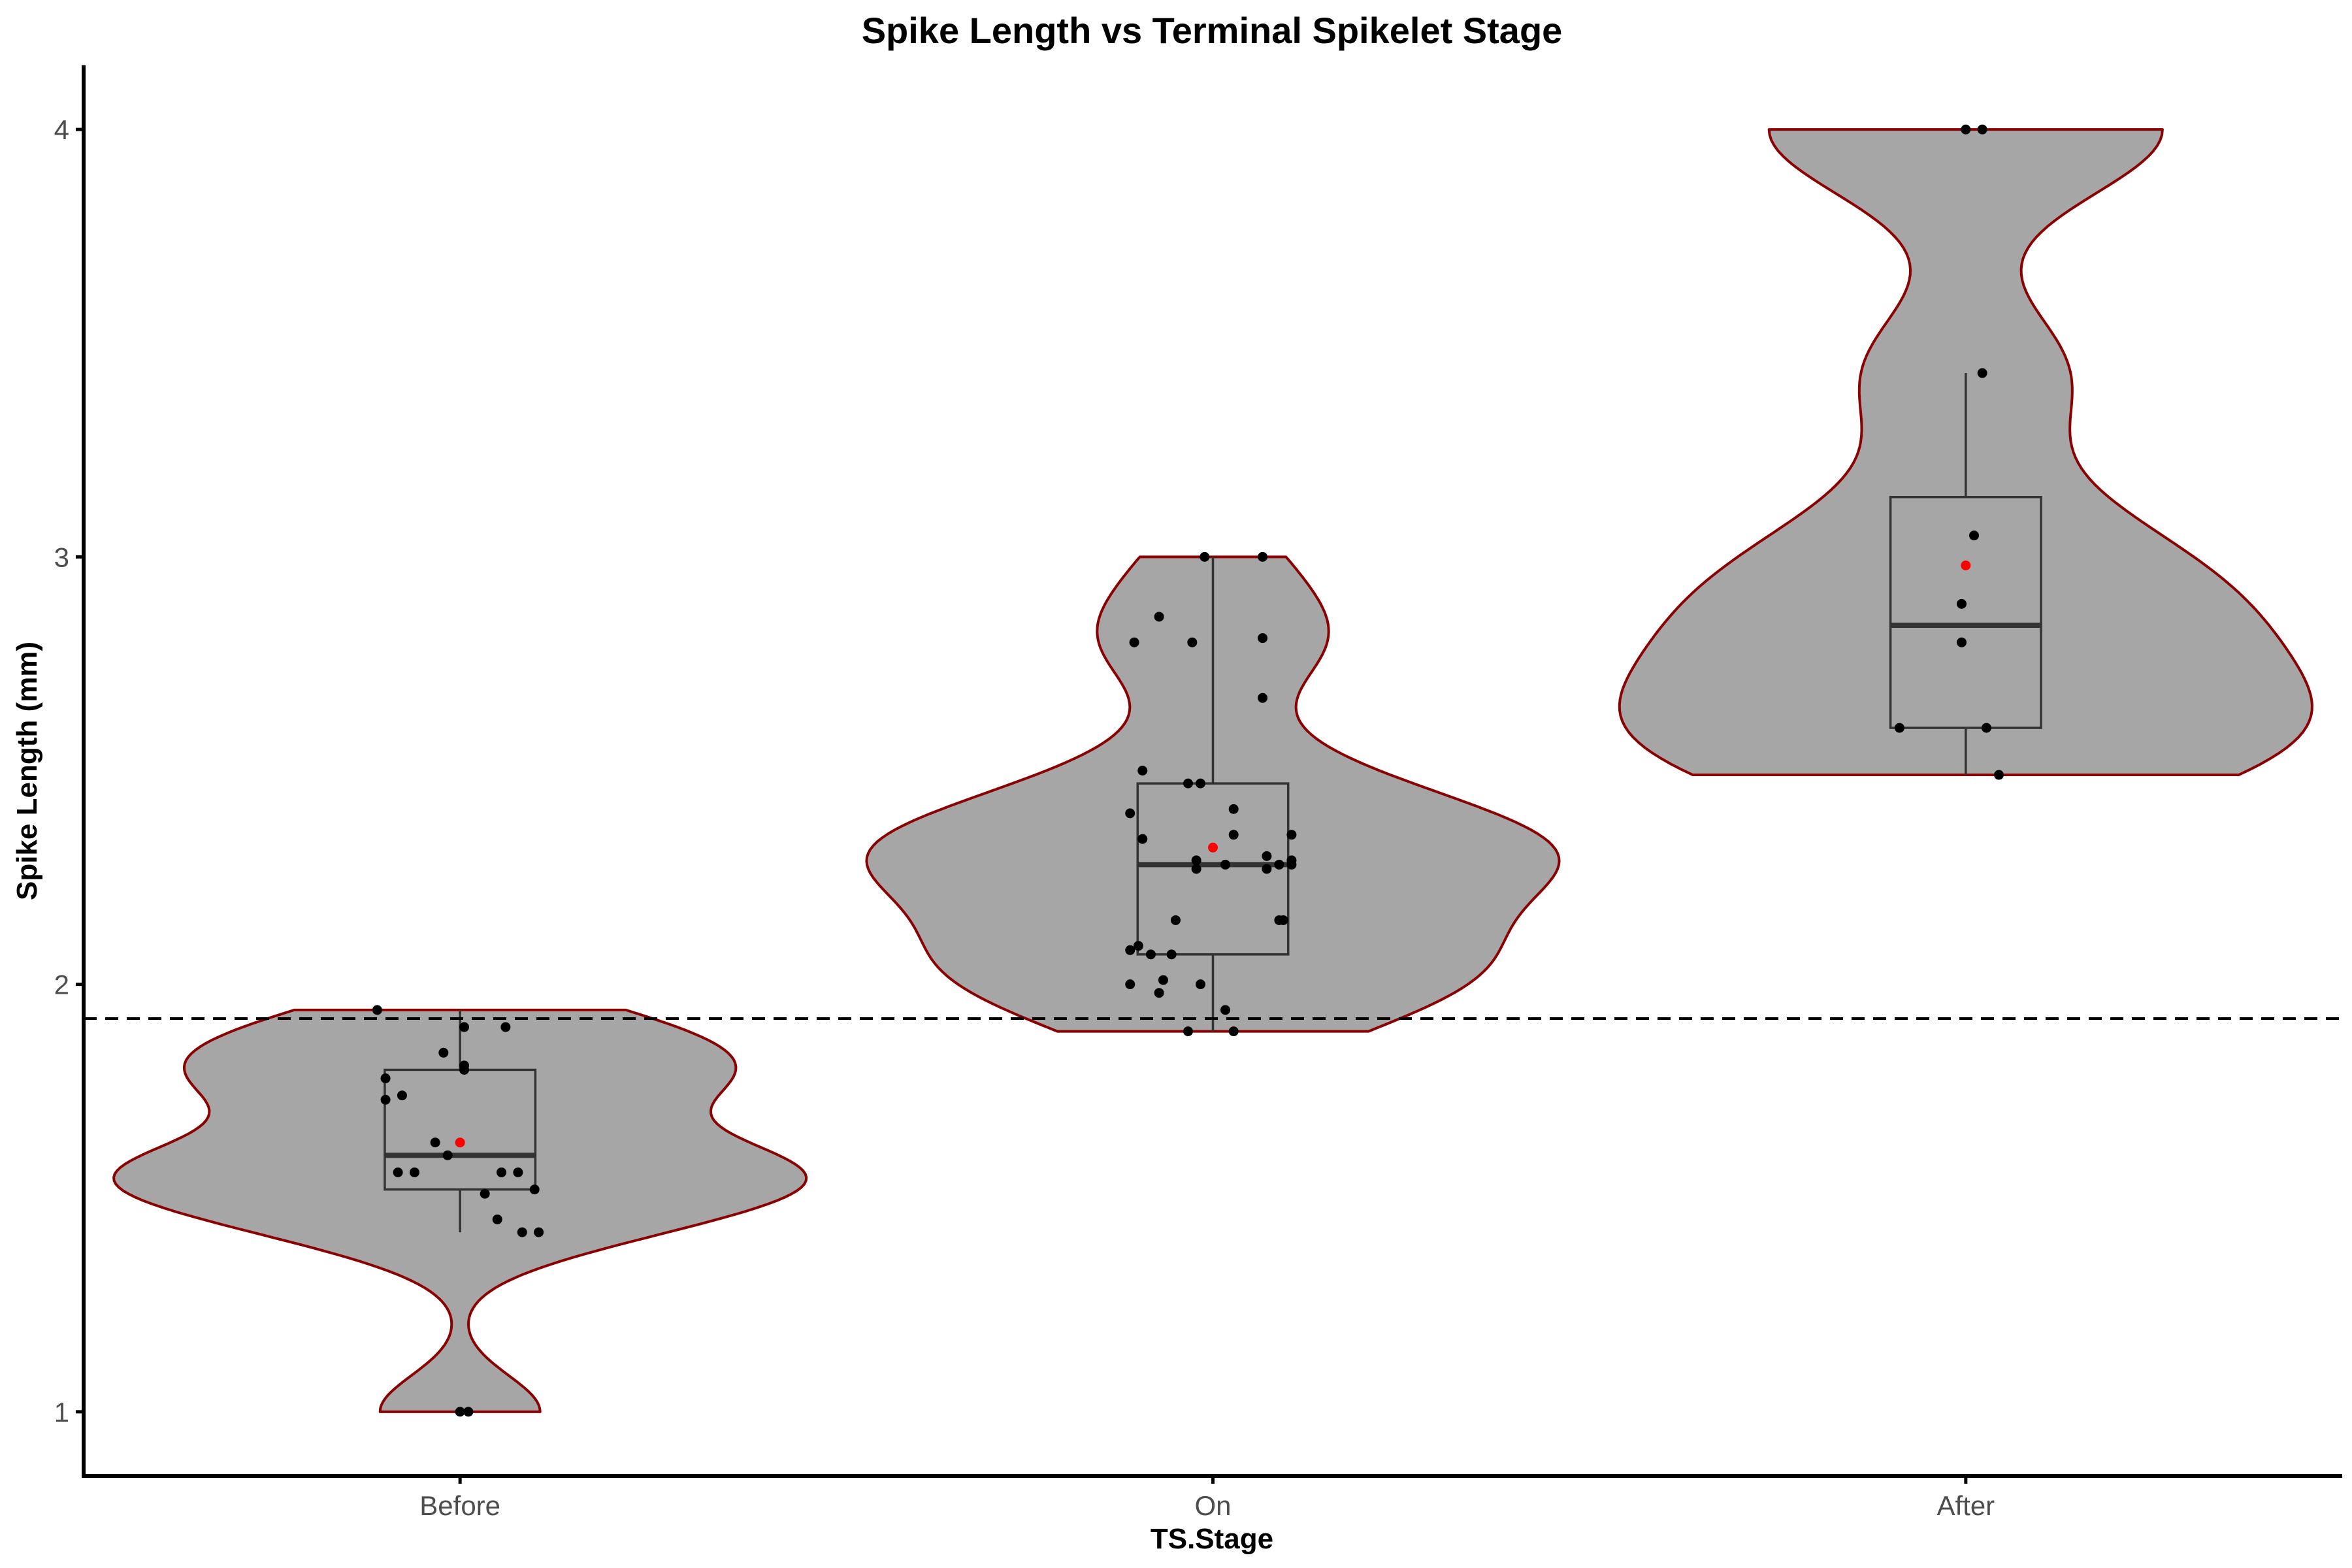  Describe the element at coordinates (1212, 1505) in the screenshot. I see `x-tick-label: On` at that location.